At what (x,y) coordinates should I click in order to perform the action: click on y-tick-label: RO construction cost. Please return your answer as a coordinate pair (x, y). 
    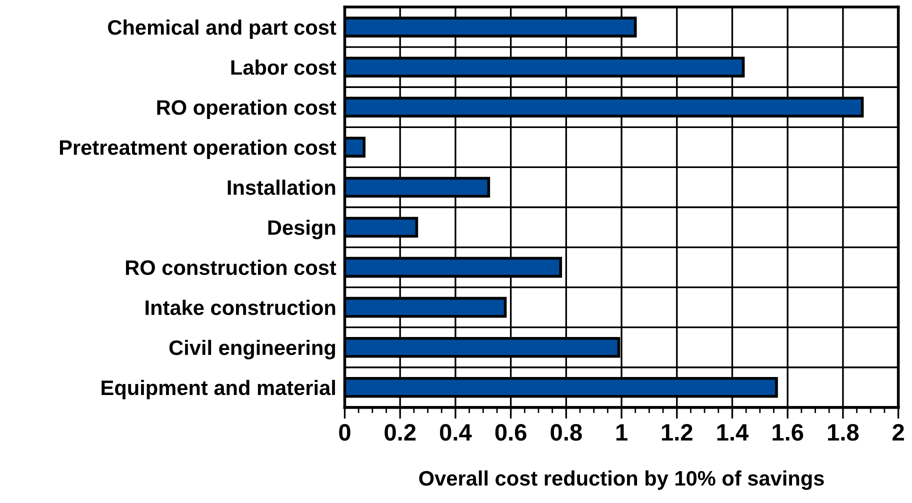
    Looking at the image, I should click on (231, 268).